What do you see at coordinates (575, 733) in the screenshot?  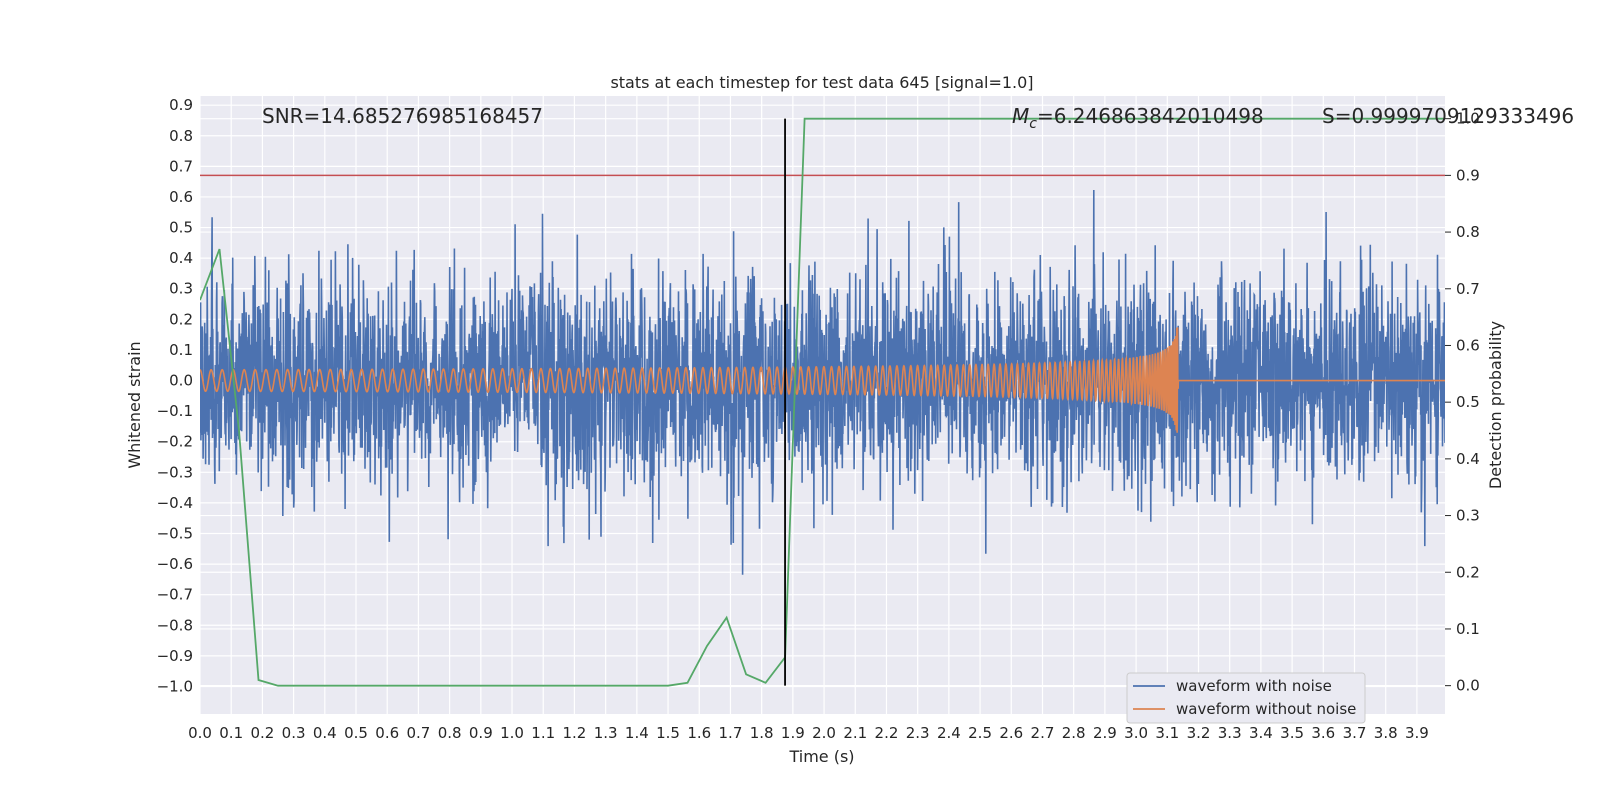 I see `x-tick-label: 1.2` at bounding box center [575, 733].